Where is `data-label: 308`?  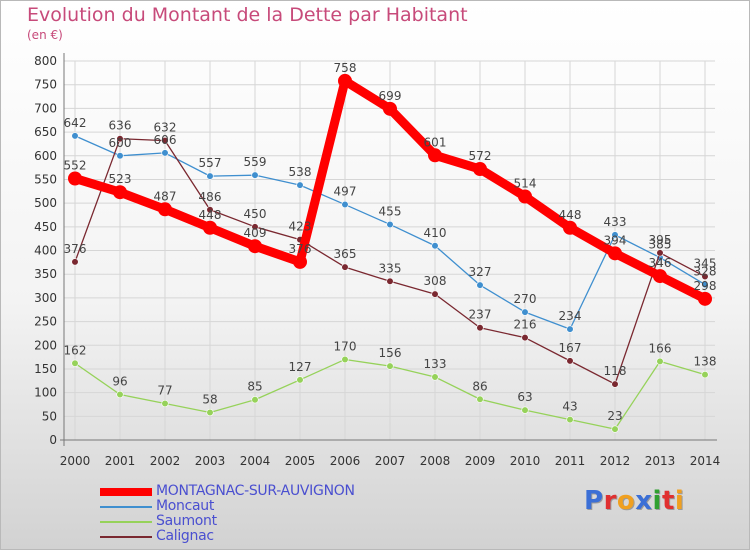
data-label: 308 is located at coordinates (435, 281).